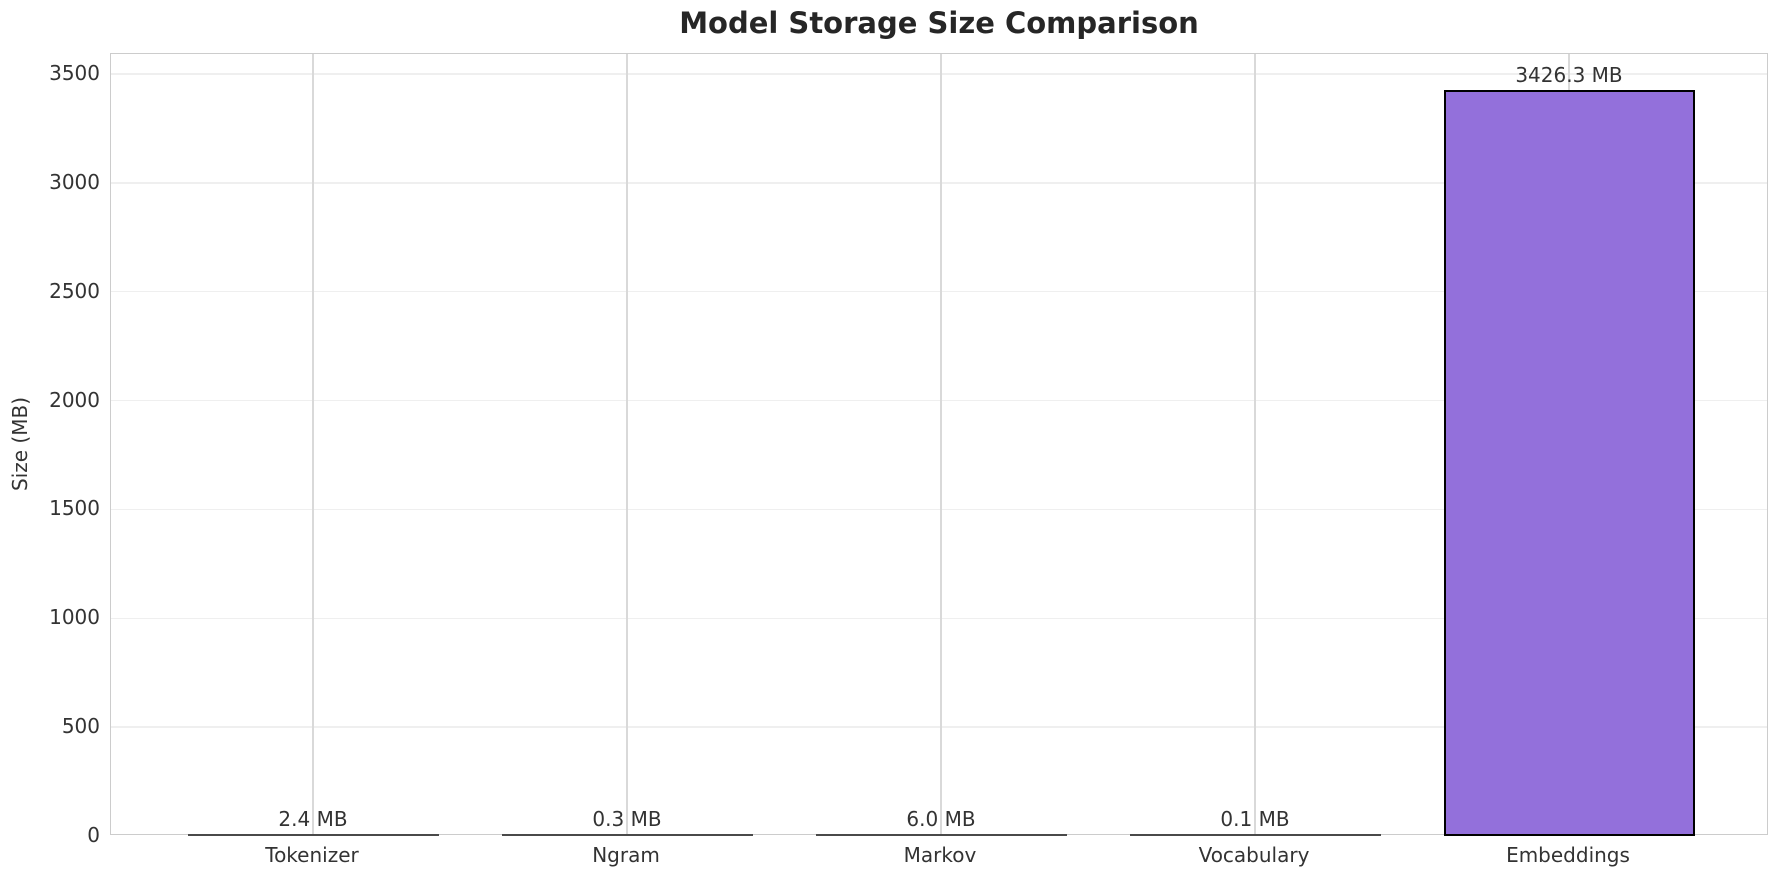 Image resolution: width=1784 pixels, height=886 pixels. I want to click on bar-tokenizer, so click(313, 835).